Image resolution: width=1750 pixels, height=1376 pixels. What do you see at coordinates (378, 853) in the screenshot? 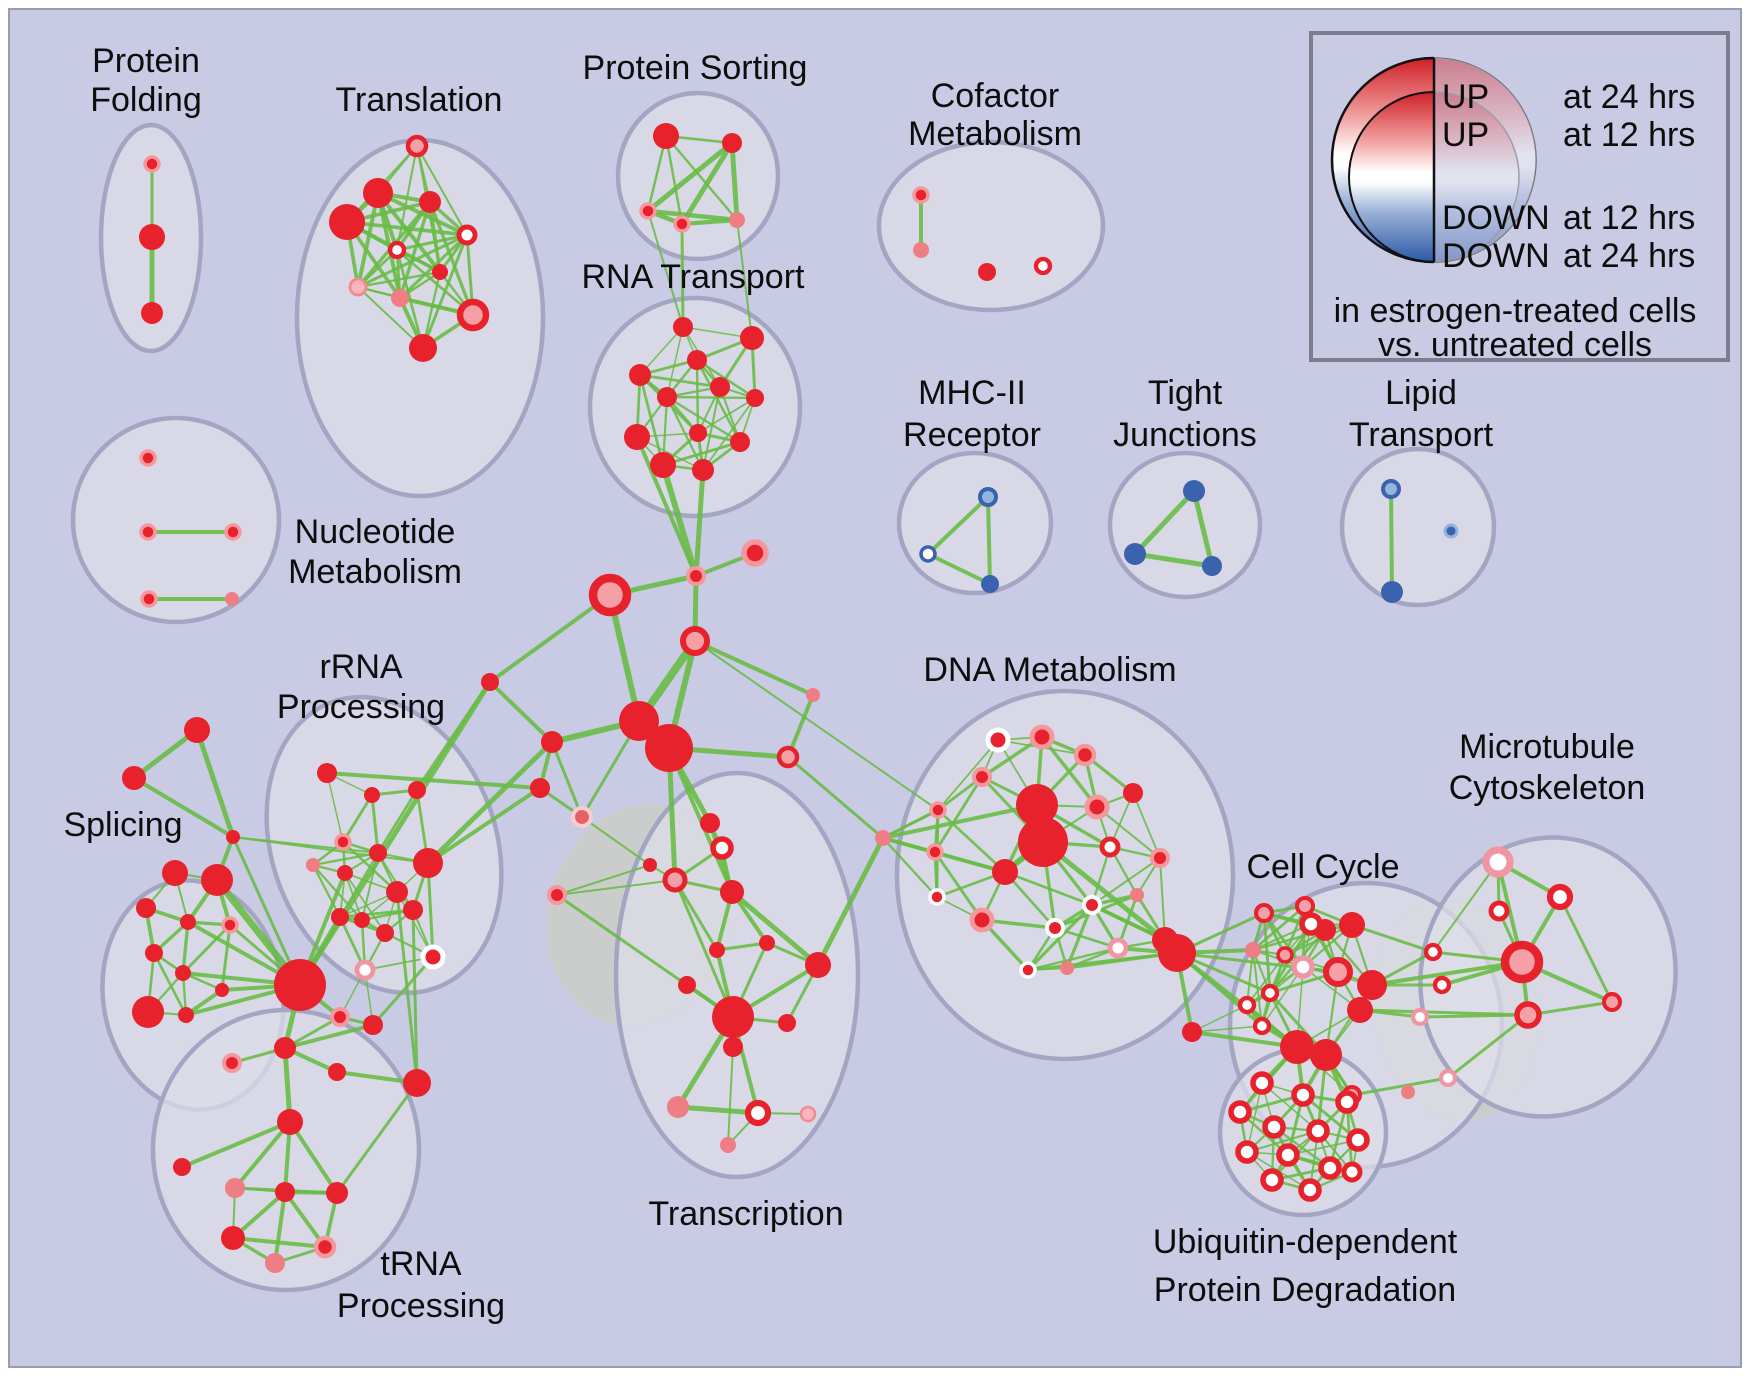
I see `node-rr6` at bounding box center [378, 853].